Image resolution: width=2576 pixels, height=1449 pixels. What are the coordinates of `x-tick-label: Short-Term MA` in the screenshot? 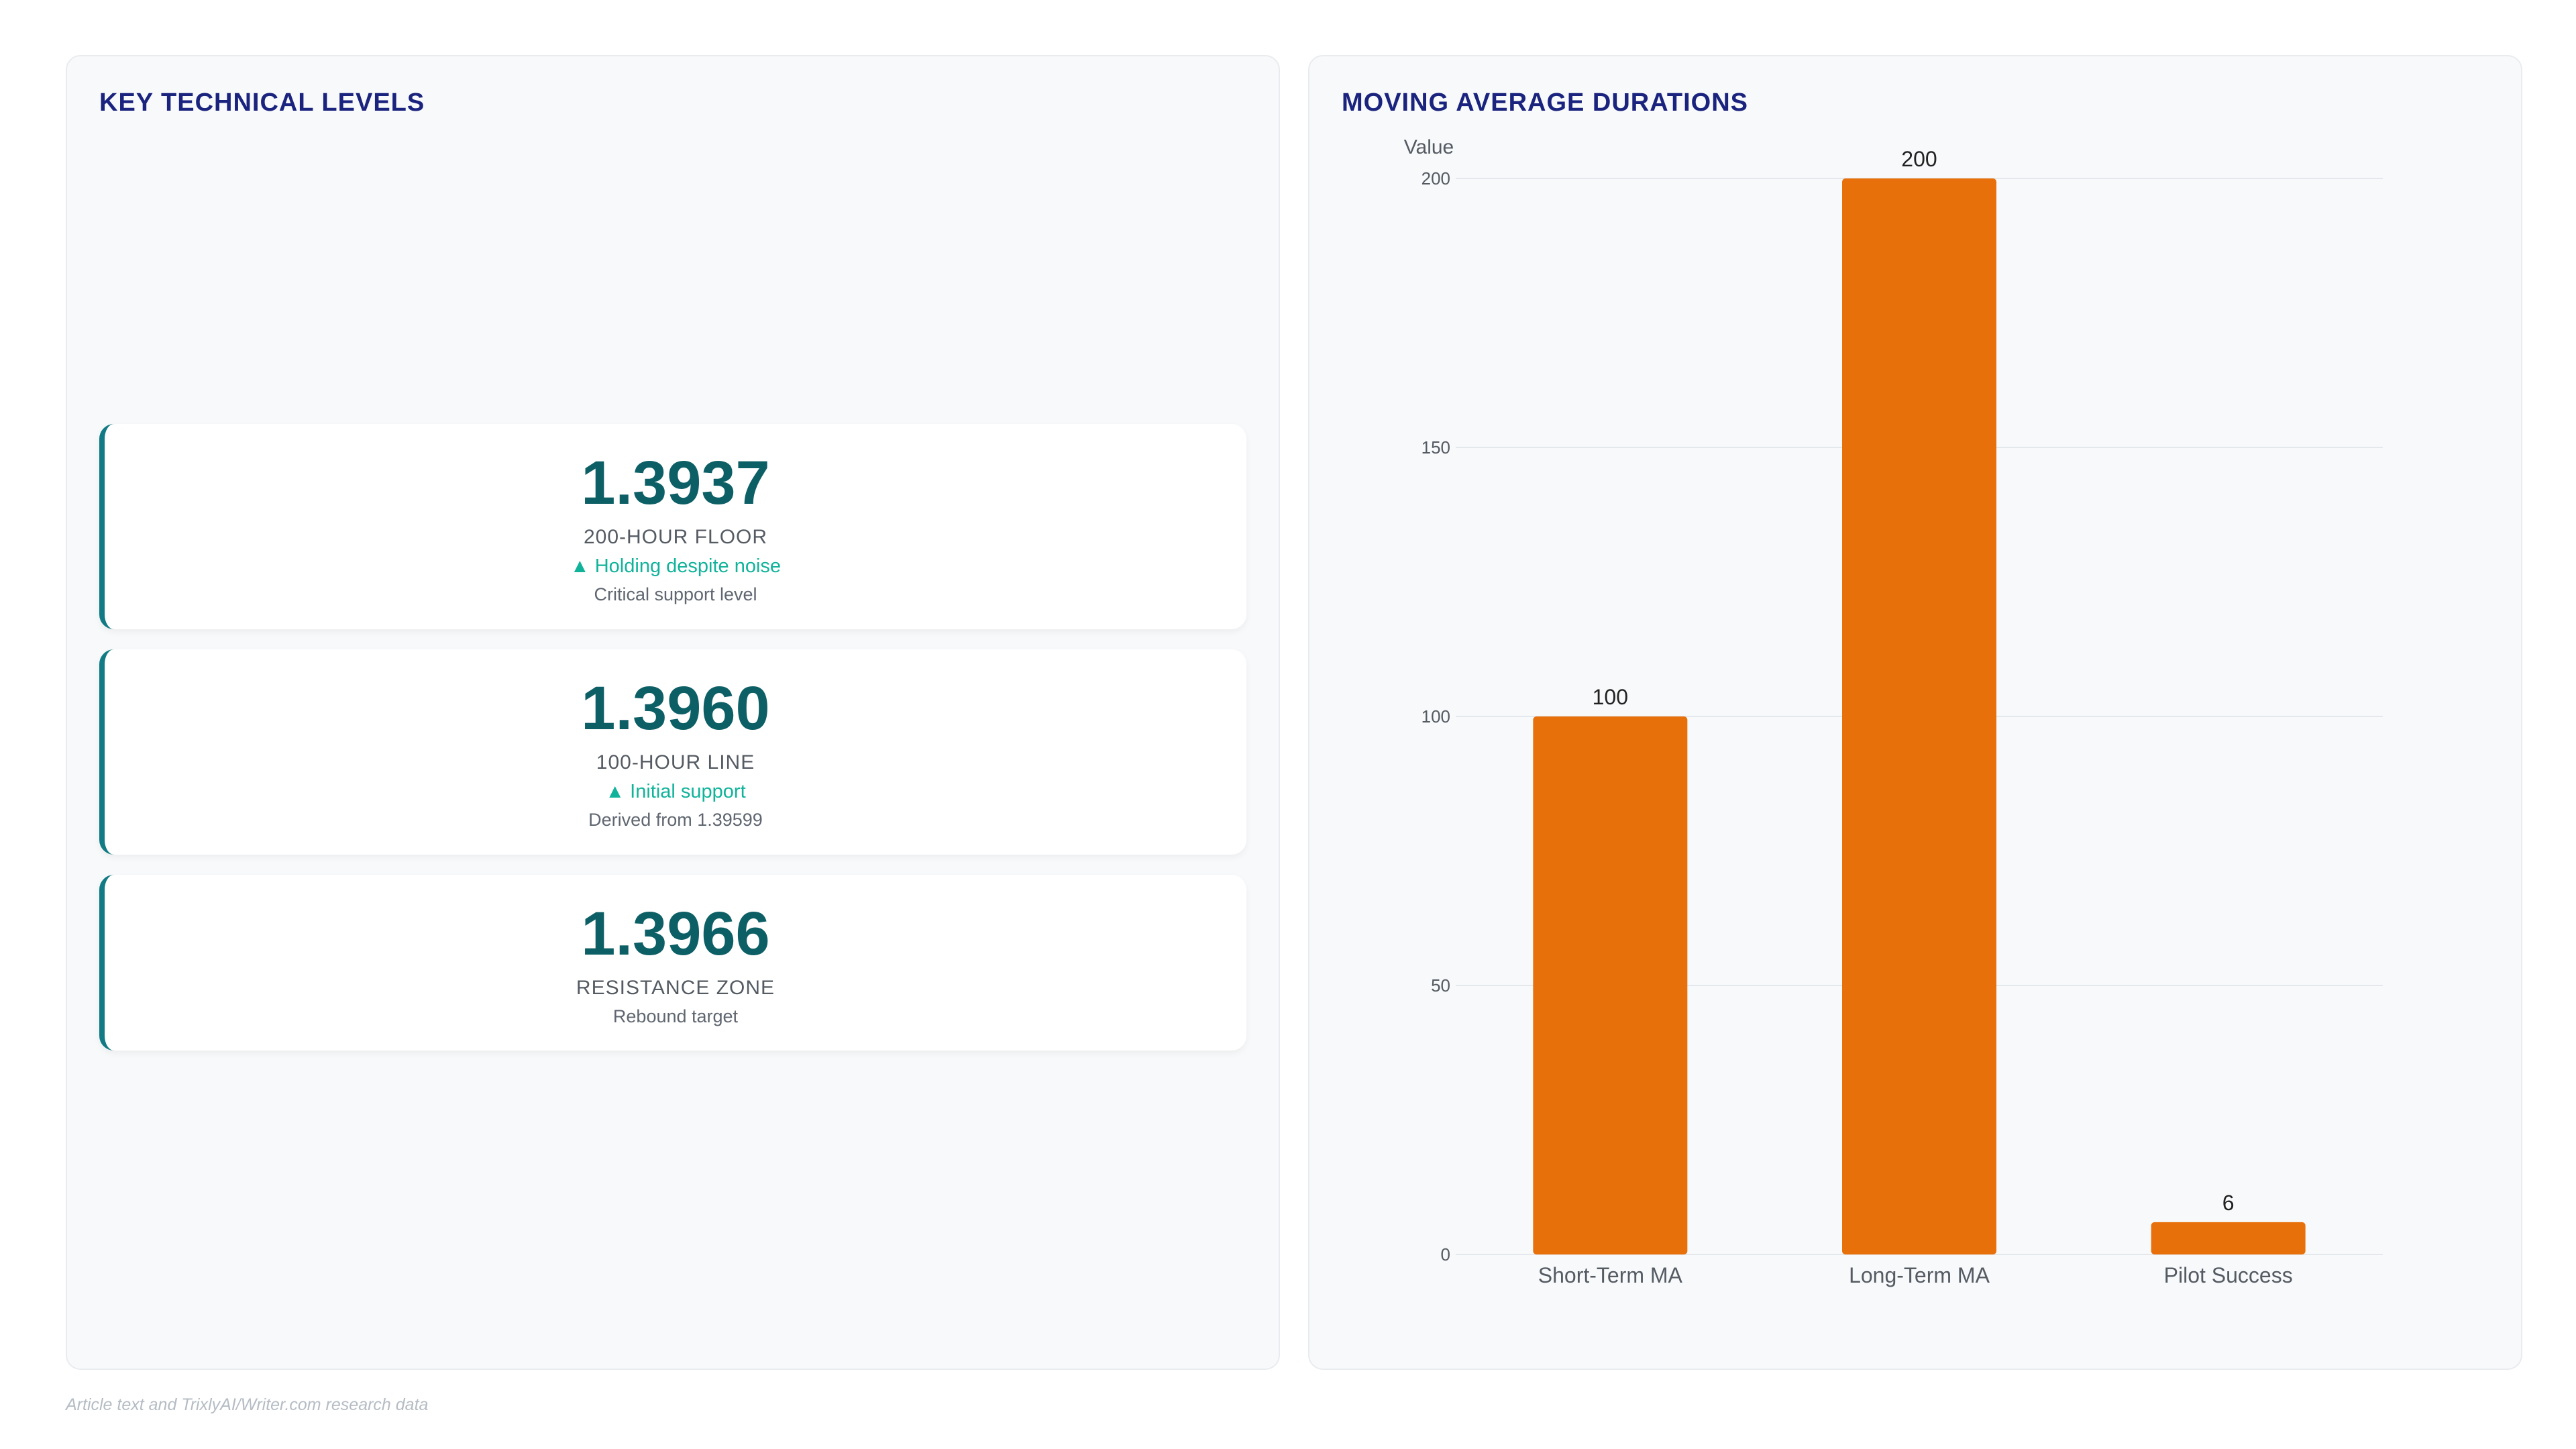 It's located at (1610, 1275).